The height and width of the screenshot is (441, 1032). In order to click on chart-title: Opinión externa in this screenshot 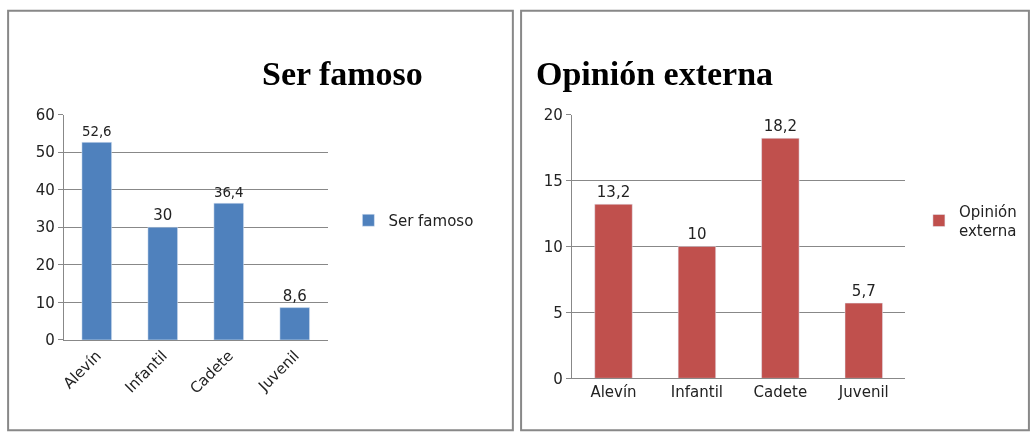, I will do `click(655, 73)`.